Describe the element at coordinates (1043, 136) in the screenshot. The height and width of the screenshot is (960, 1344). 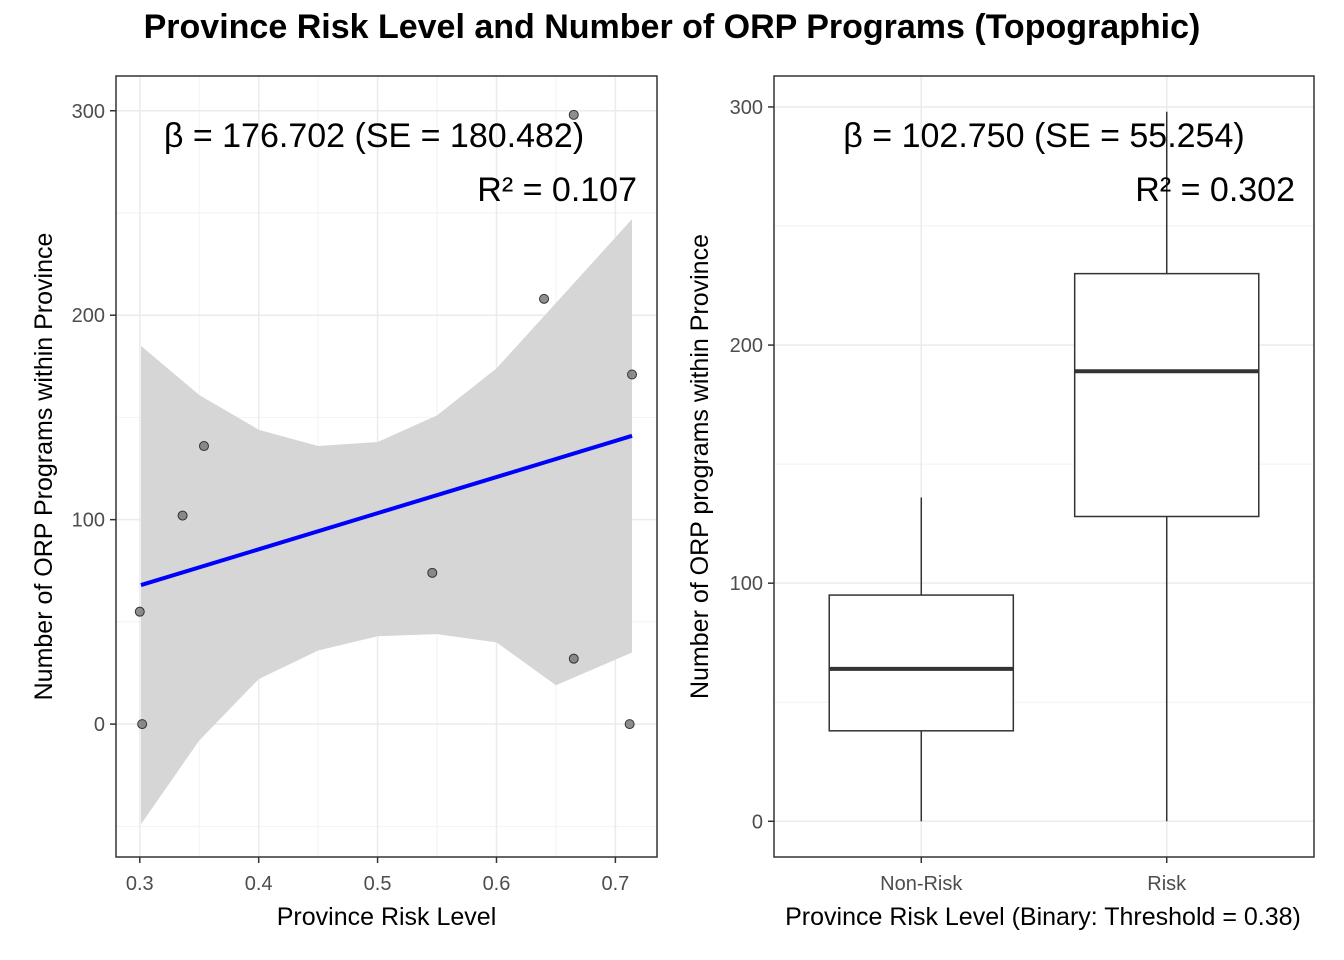
I see `beta-annotation: β = 102.750 (SE = 55.254)` at that location.